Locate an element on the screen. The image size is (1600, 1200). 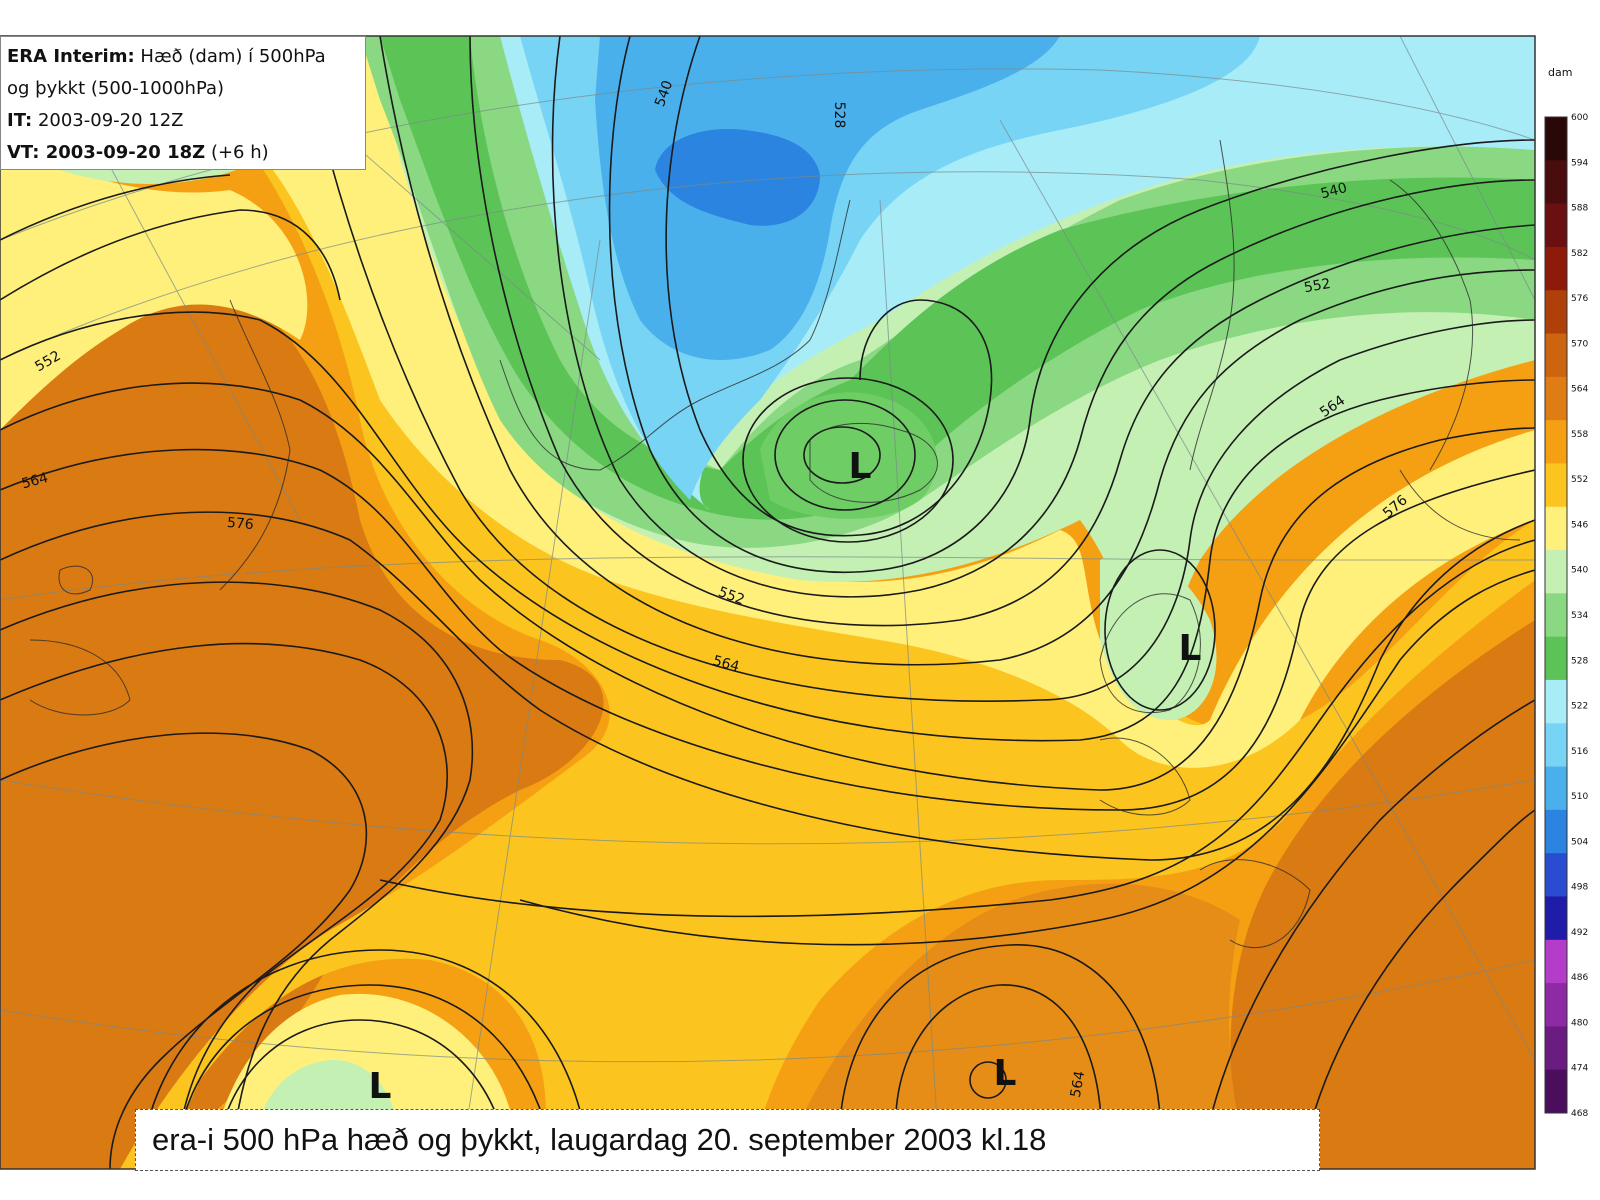
colorbar-tick-label: 492 is located at coordinates (1579, 933).